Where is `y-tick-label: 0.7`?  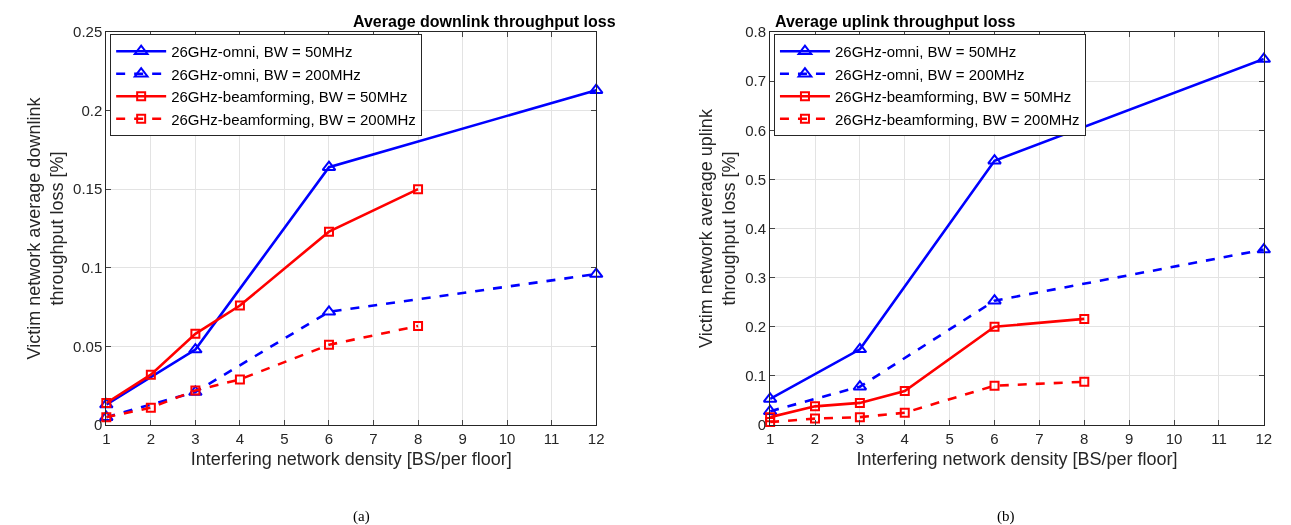 y-tick-label: 0.7 is located at coordinates (756, 81).